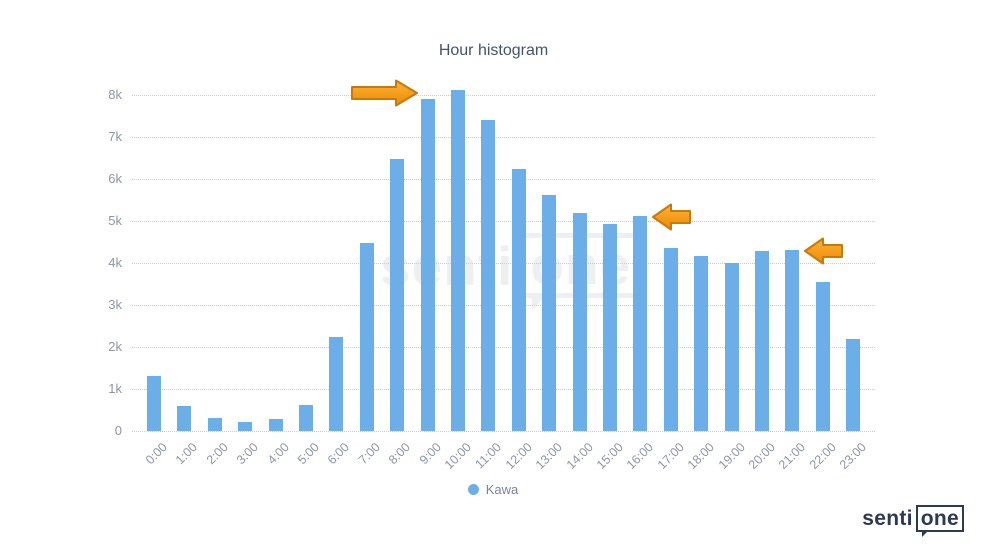 This screenshot has height=552, width=986. Describe the element at coordinates (493, 50) in the screenshot. I see `chart-title: Hour histogram` at that location.